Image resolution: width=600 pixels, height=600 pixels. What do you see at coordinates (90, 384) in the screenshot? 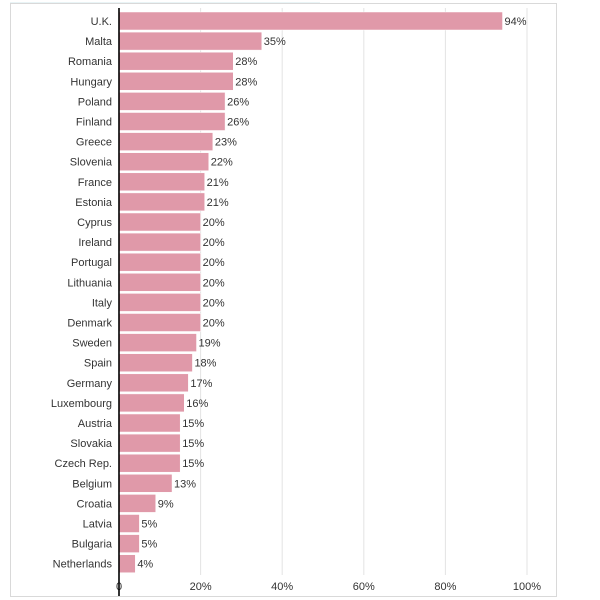
I see `category-label: Germany` at bounding box center [90, 384].